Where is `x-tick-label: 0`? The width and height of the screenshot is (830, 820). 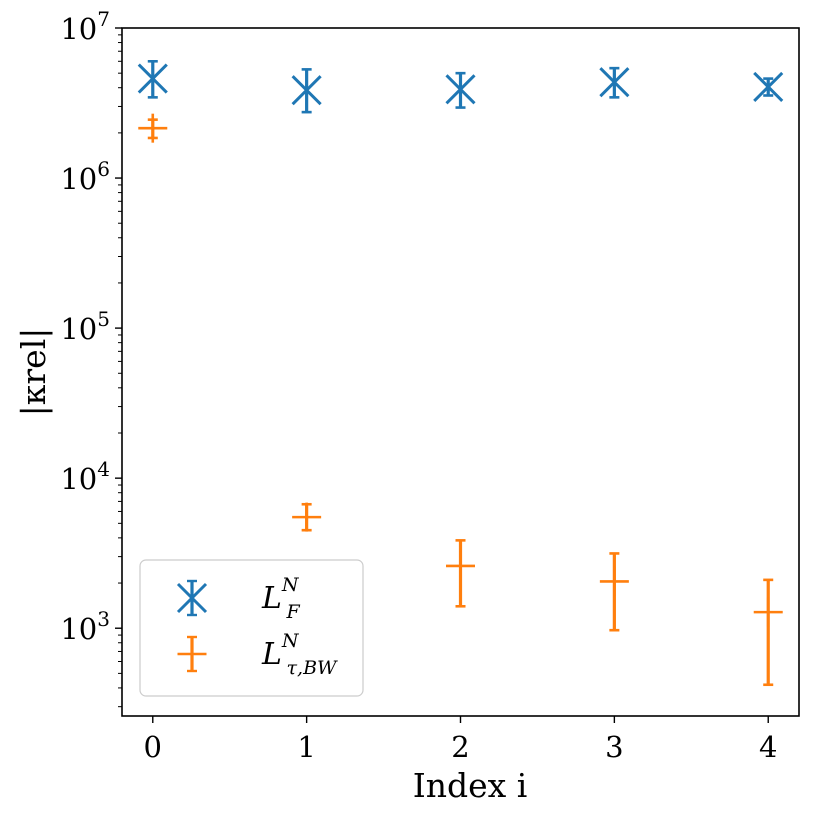
x-tick-label: 0 is located at coordinates (153, 747).